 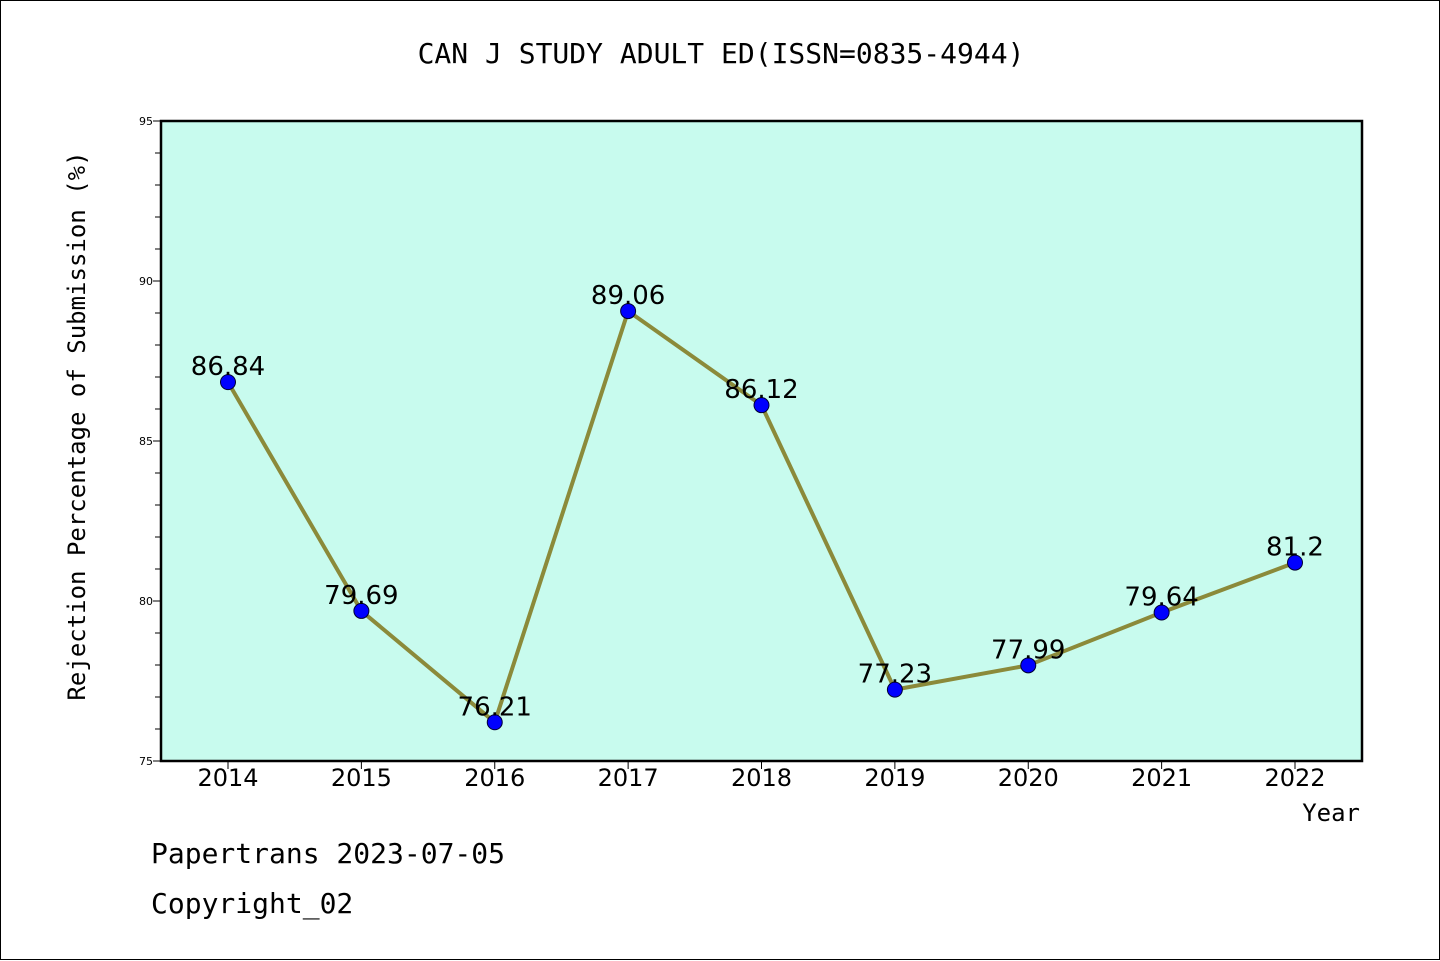 I want to click on data-label: 89.06, so click(x=628, y=296).